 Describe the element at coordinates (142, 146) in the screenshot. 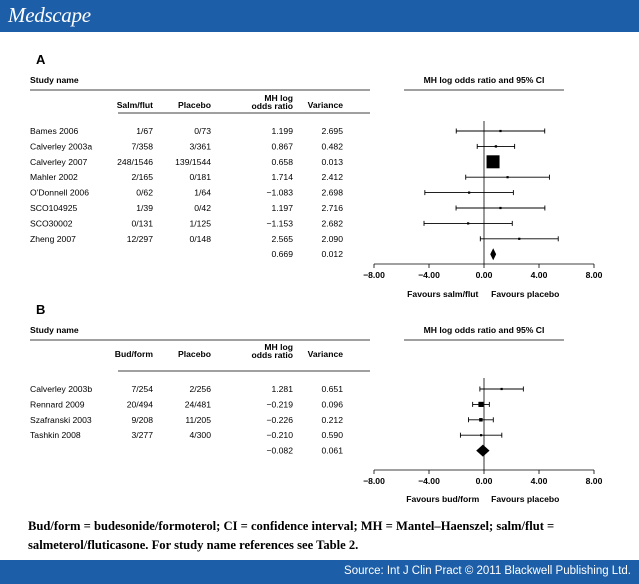

I see `treatment-events: 7/358` at that location.